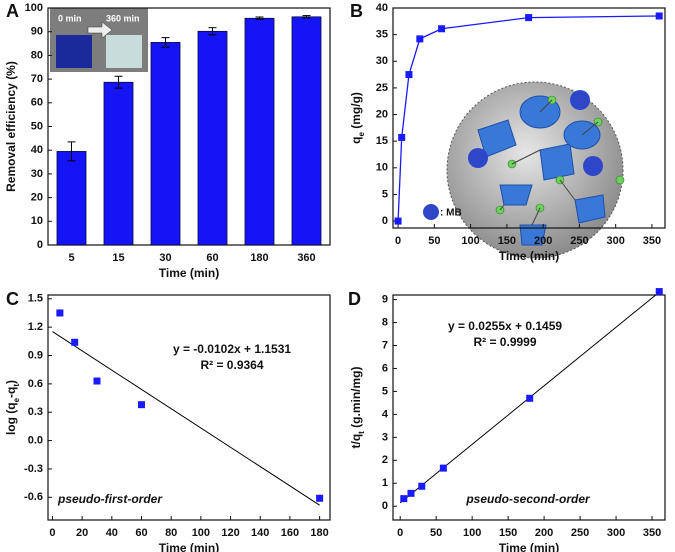 This screenshot has width=675, height=552. What do you see at coordinates (385, 322) in the screenshot?
I see `y-tick-label: 8` at bounding box center [385, 322].